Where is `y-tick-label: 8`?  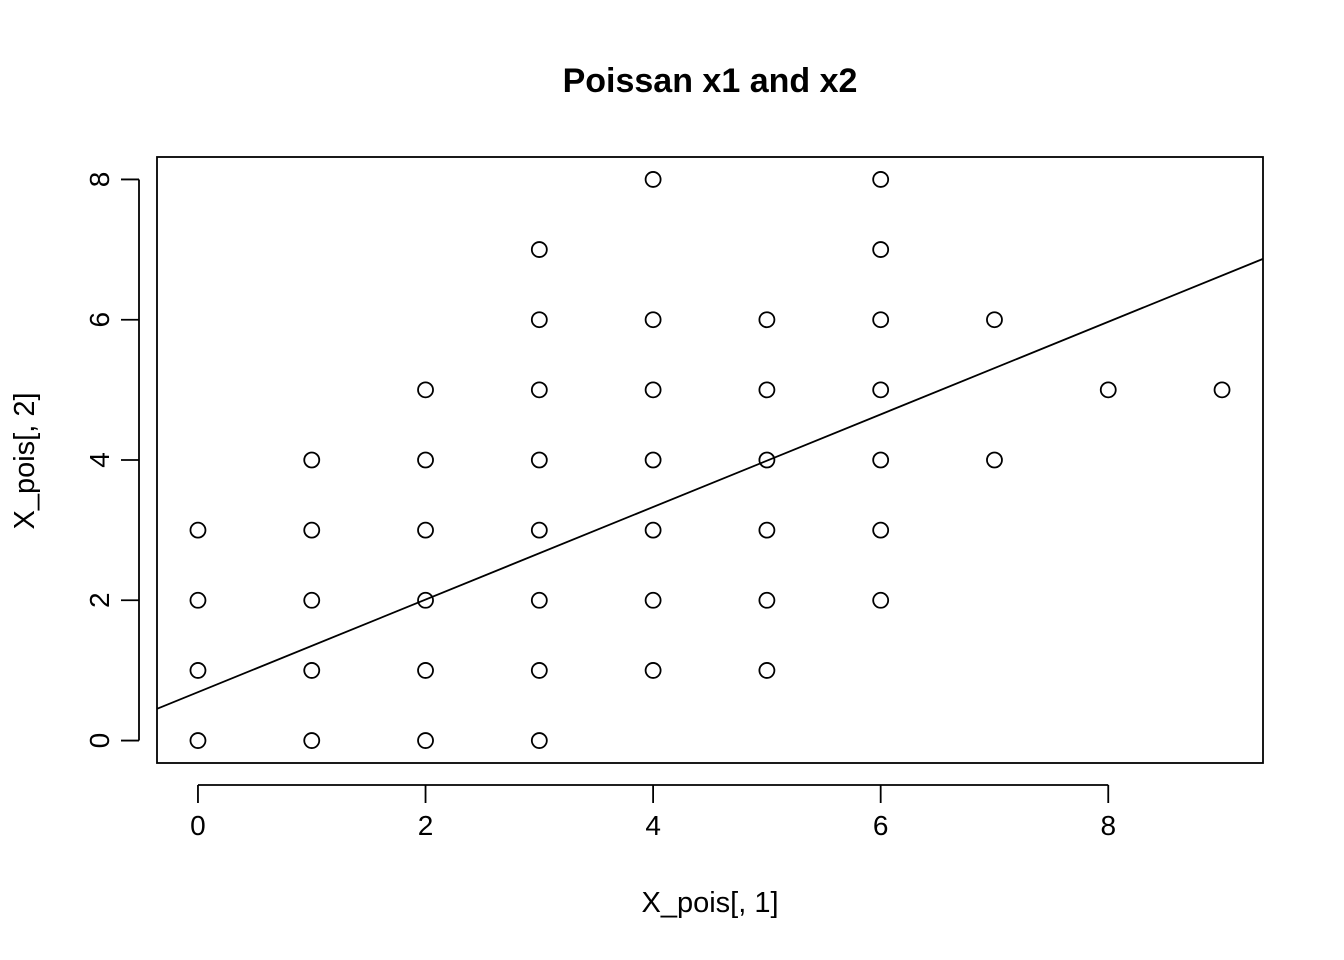
y-tick-label: 8 is located at coordinates (99, 180).